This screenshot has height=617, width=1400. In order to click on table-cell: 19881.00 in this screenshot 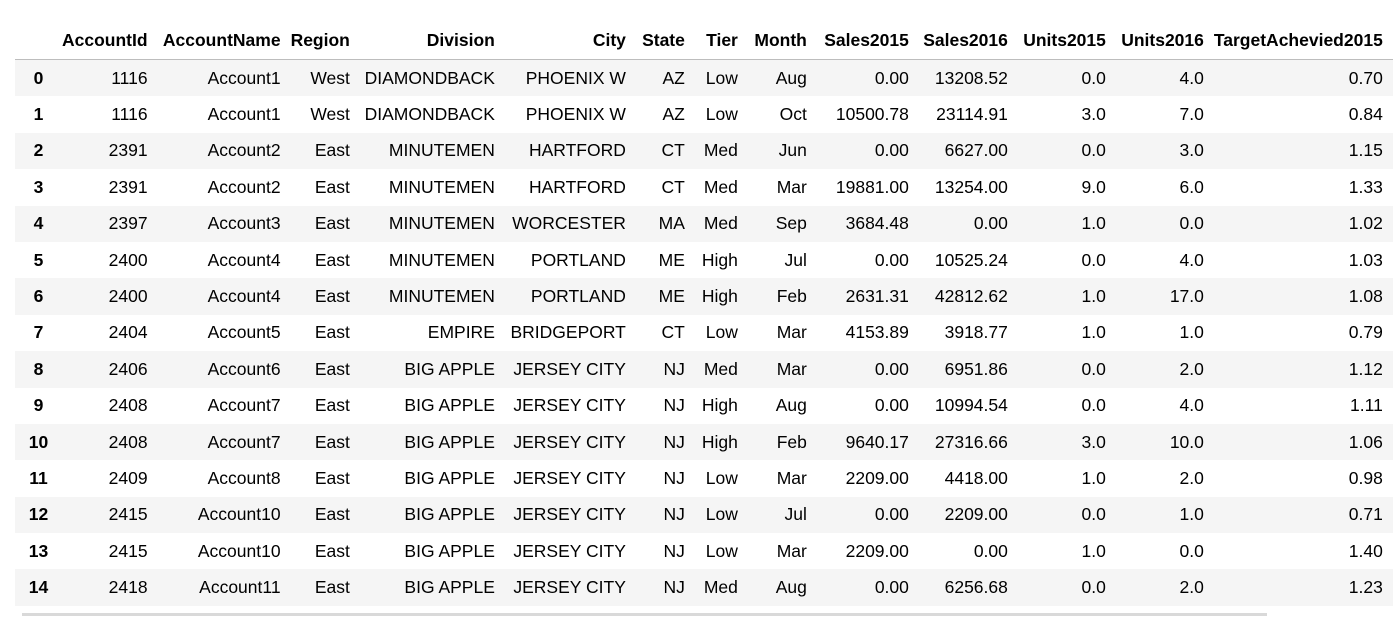, I will do `click(872, 186)`.